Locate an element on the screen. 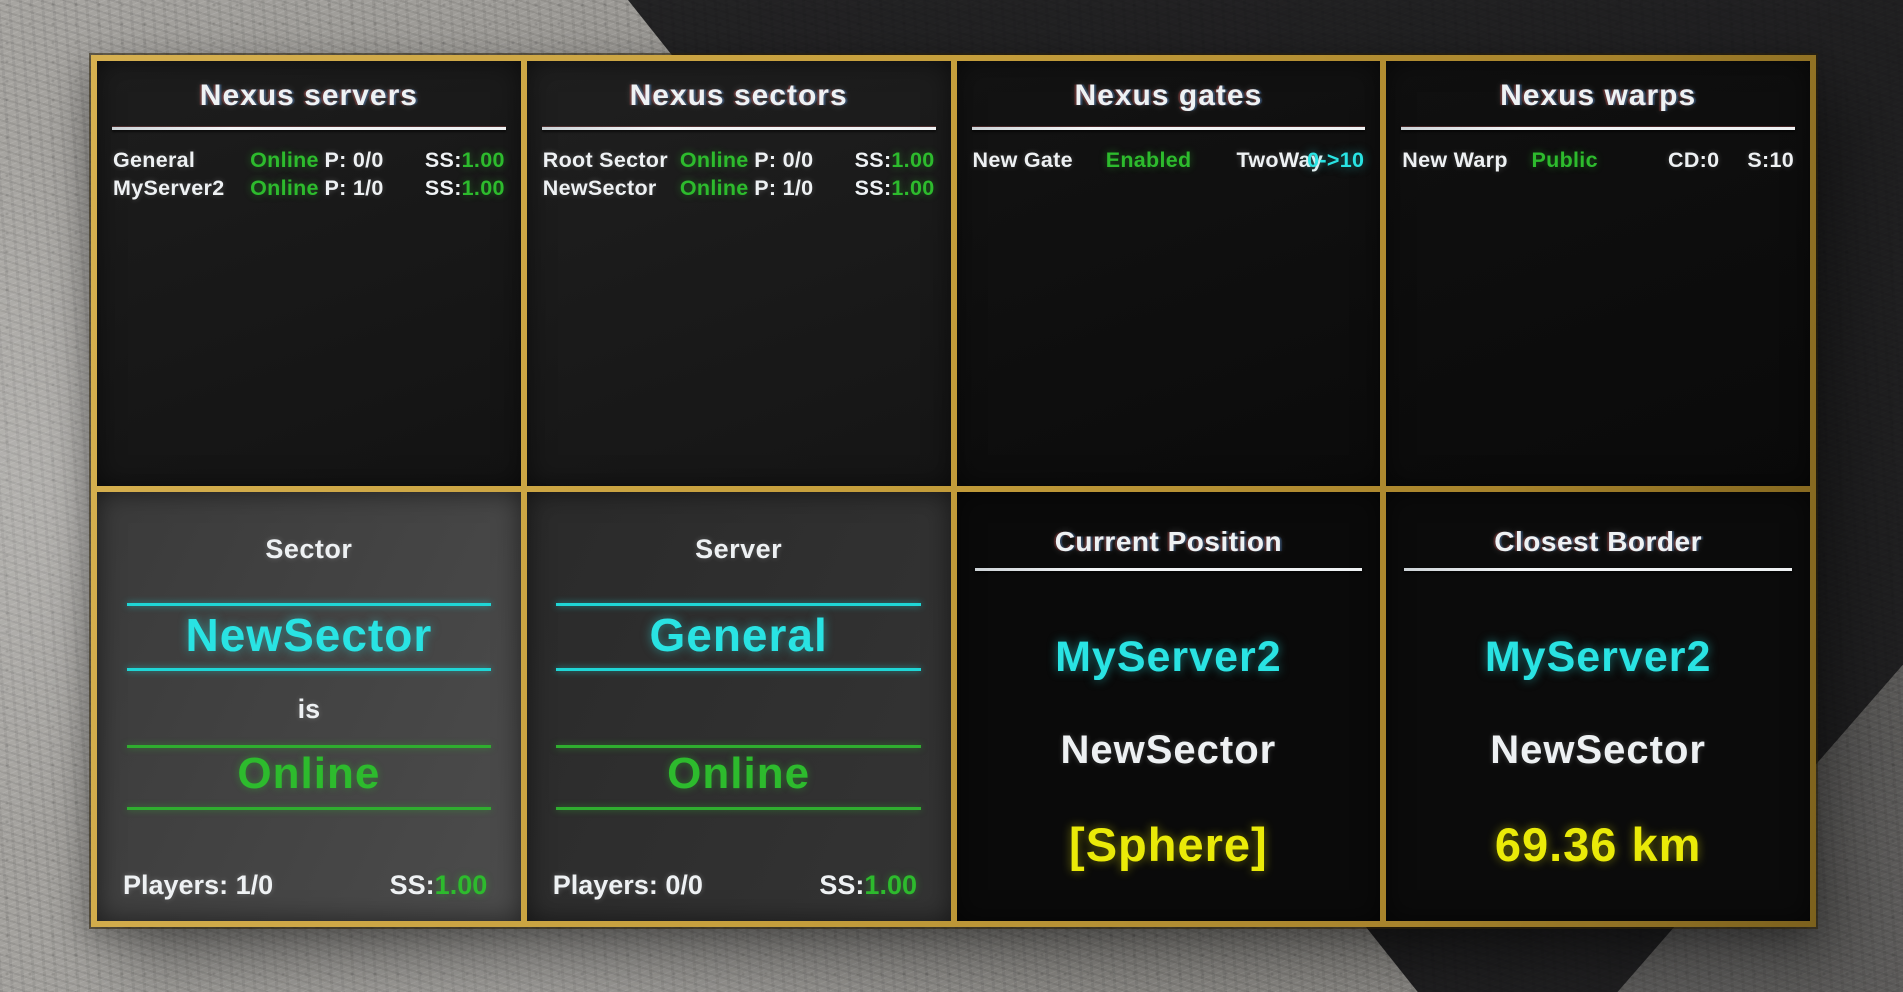 The height and width of the screenshot is (992, 1903). gate-route: 0->10 is located at coordinates (1336, 160).